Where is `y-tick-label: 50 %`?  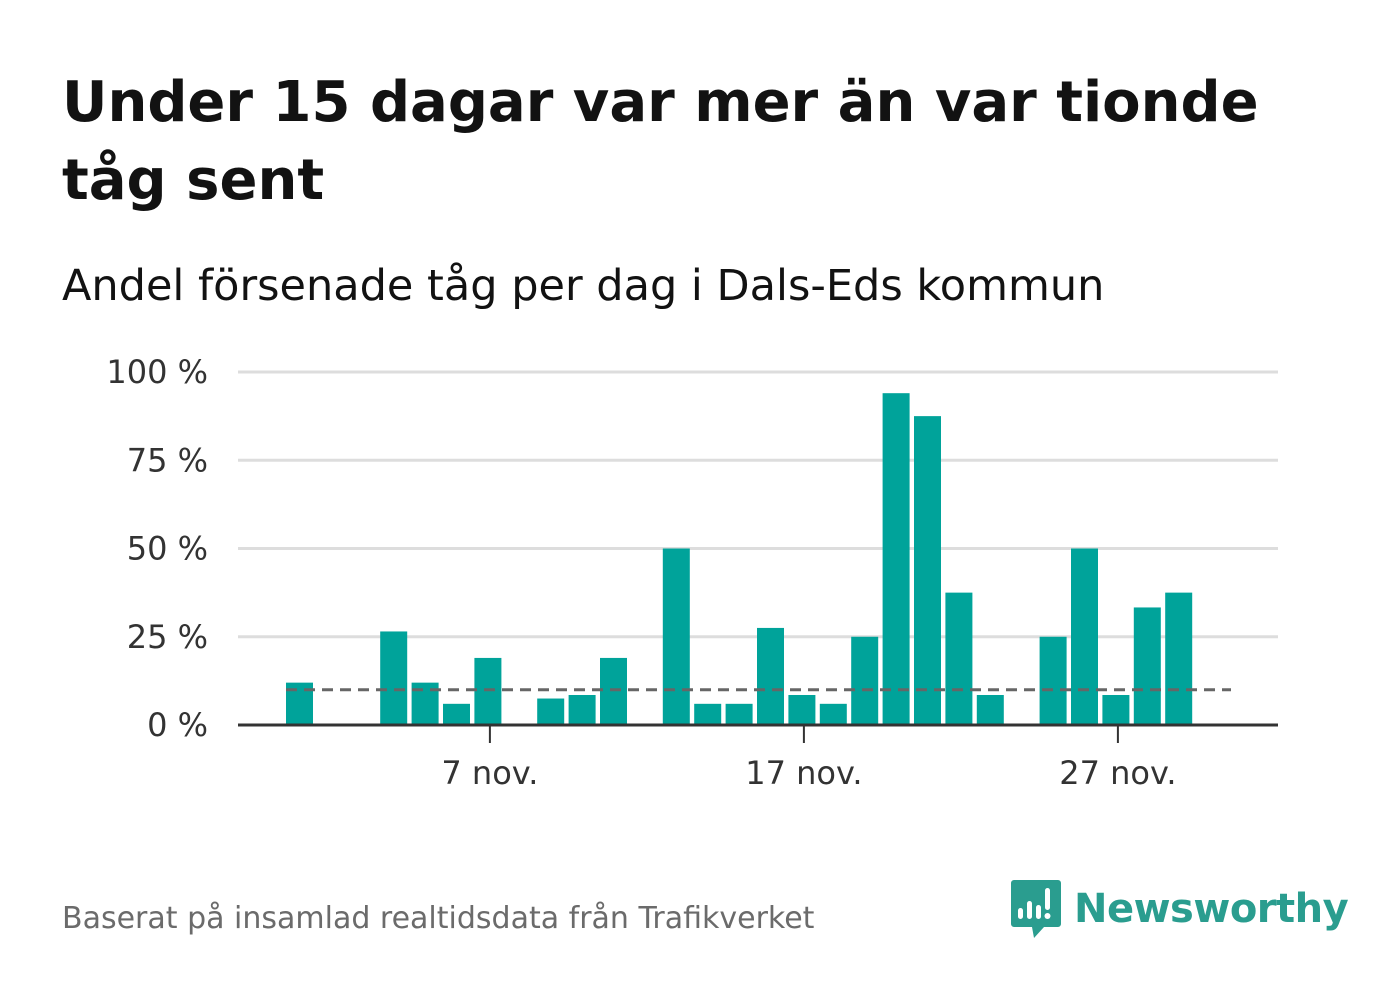
y-tick-label: 50 % is located at coordinates (167, 549).